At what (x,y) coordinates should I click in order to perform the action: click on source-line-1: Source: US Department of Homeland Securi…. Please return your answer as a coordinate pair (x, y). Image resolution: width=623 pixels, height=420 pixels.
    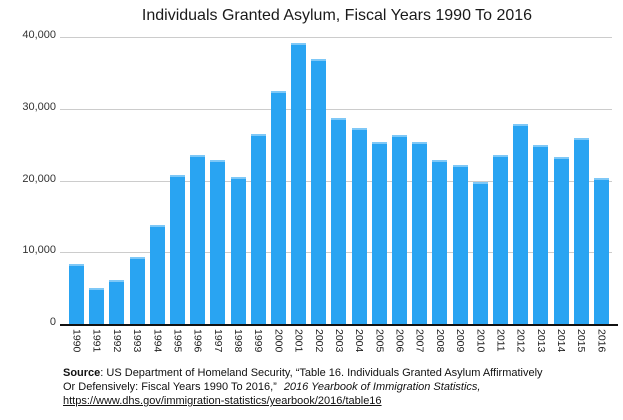
    Looking at the image, I should click on (335, 373).